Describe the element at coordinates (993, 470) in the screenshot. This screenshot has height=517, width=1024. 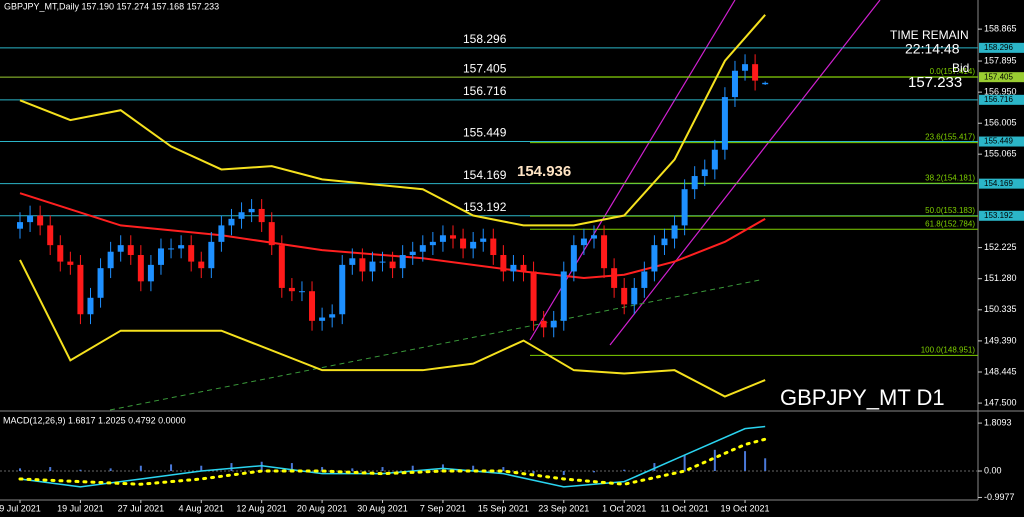
I see `macd-y-tick-label: 0.00` at that location.